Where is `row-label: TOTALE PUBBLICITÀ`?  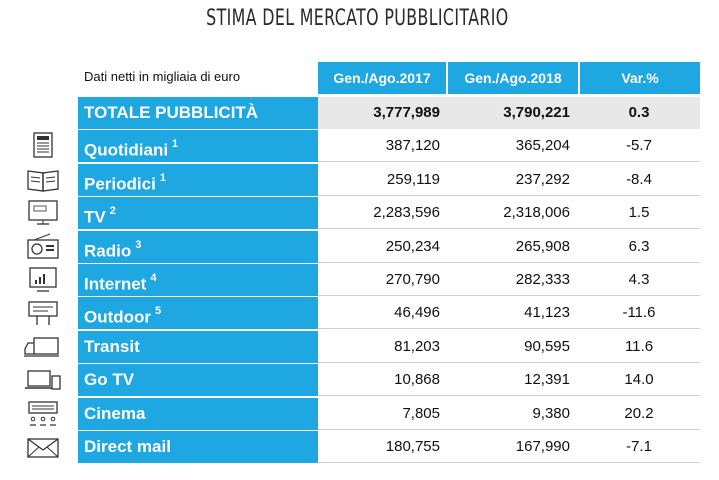 row-label: TOTALE PUBBLICITÀ is located at coordinates (198, 113).